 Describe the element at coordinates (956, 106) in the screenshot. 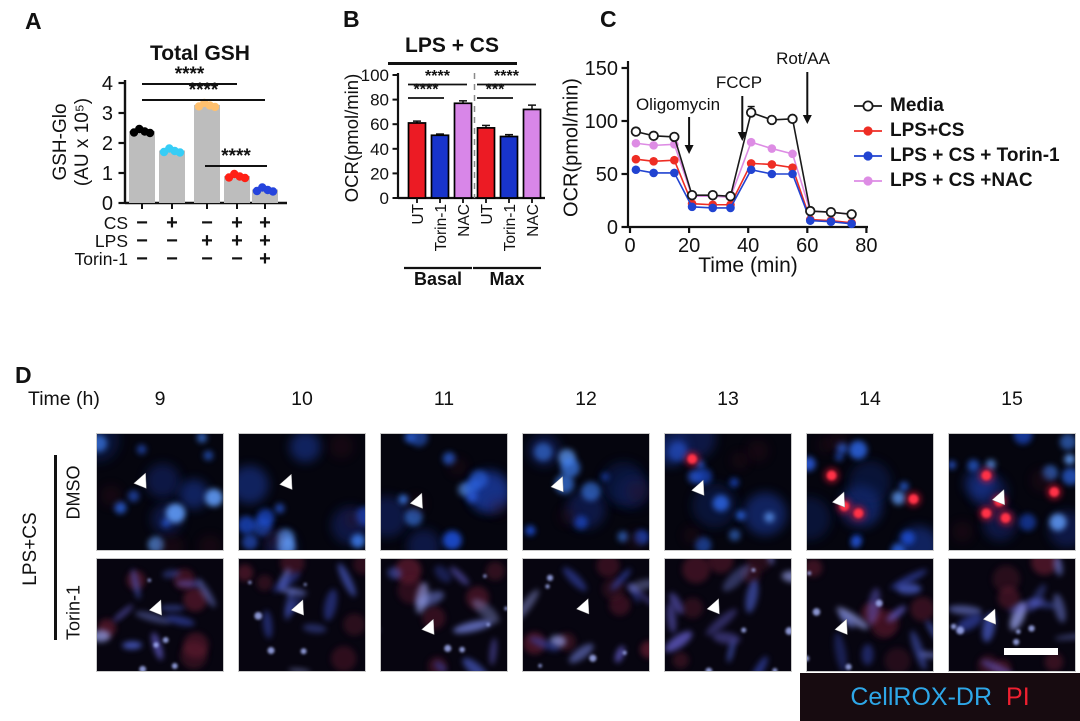

I see `legend-entry: Media` at that location.